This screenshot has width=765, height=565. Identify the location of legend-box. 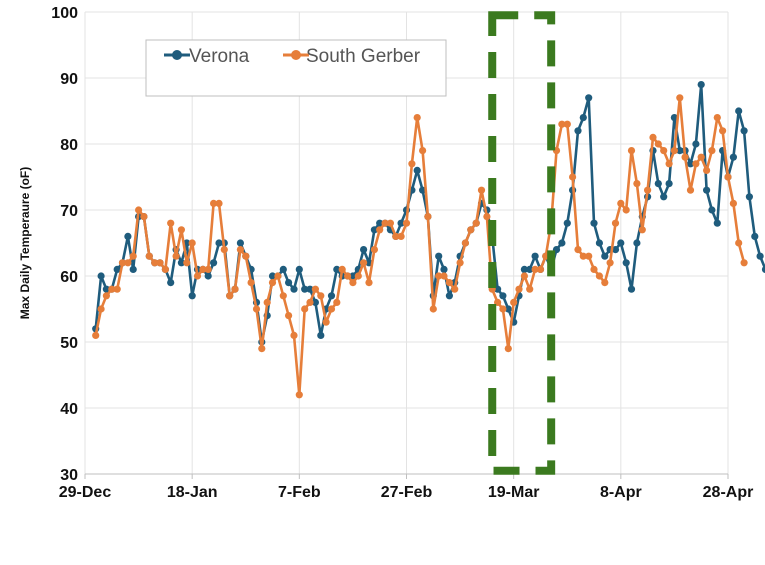
(296, 68).